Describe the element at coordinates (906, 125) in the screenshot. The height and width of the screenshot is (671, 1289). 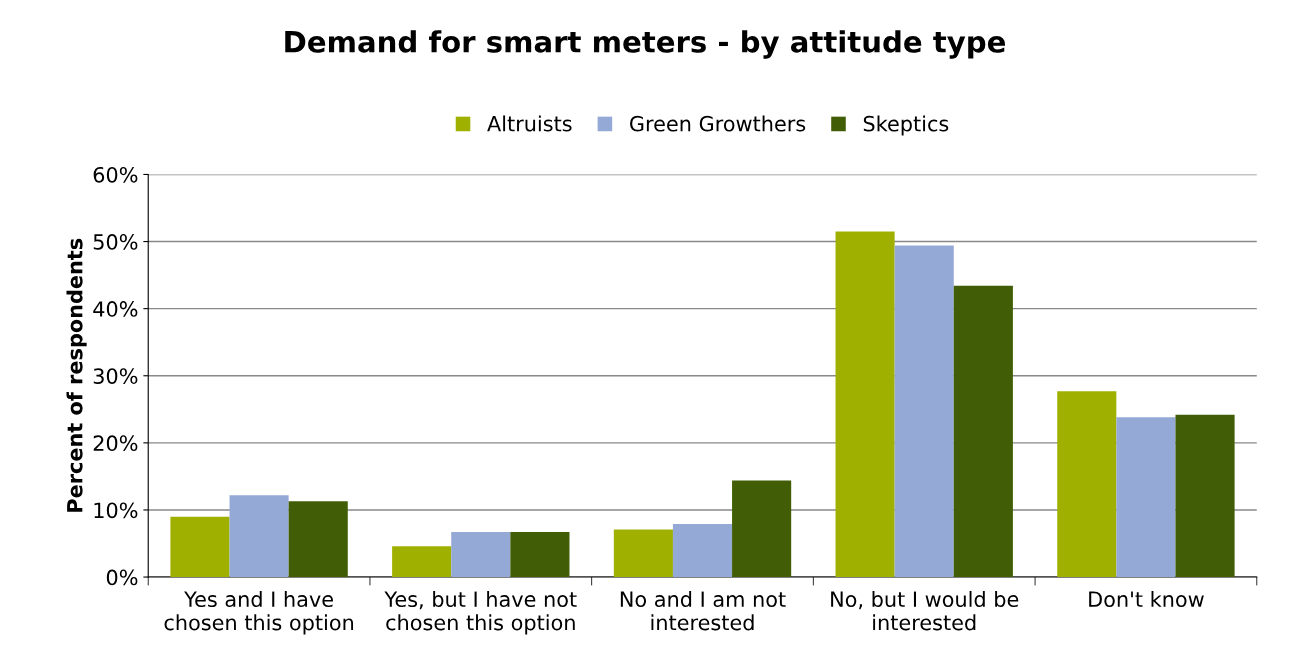
I see `legend-label: Skeptics` at that location.